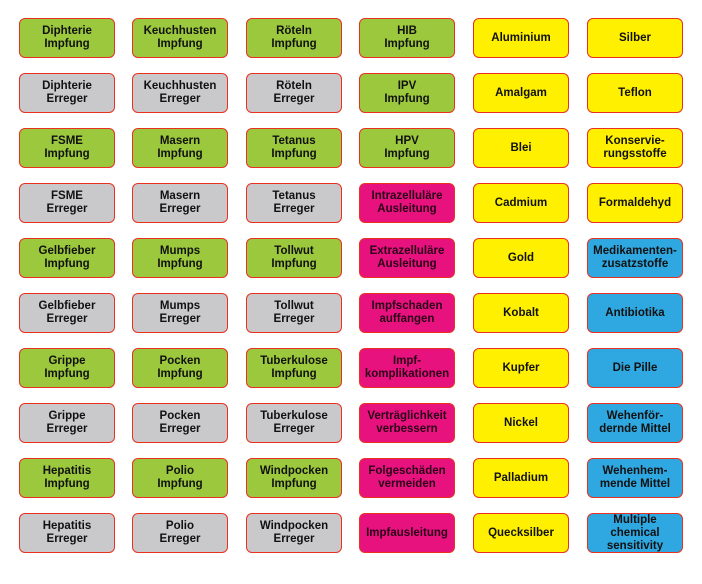  I want to click on tile-button: Mumps Impfung, so click(180, 258).